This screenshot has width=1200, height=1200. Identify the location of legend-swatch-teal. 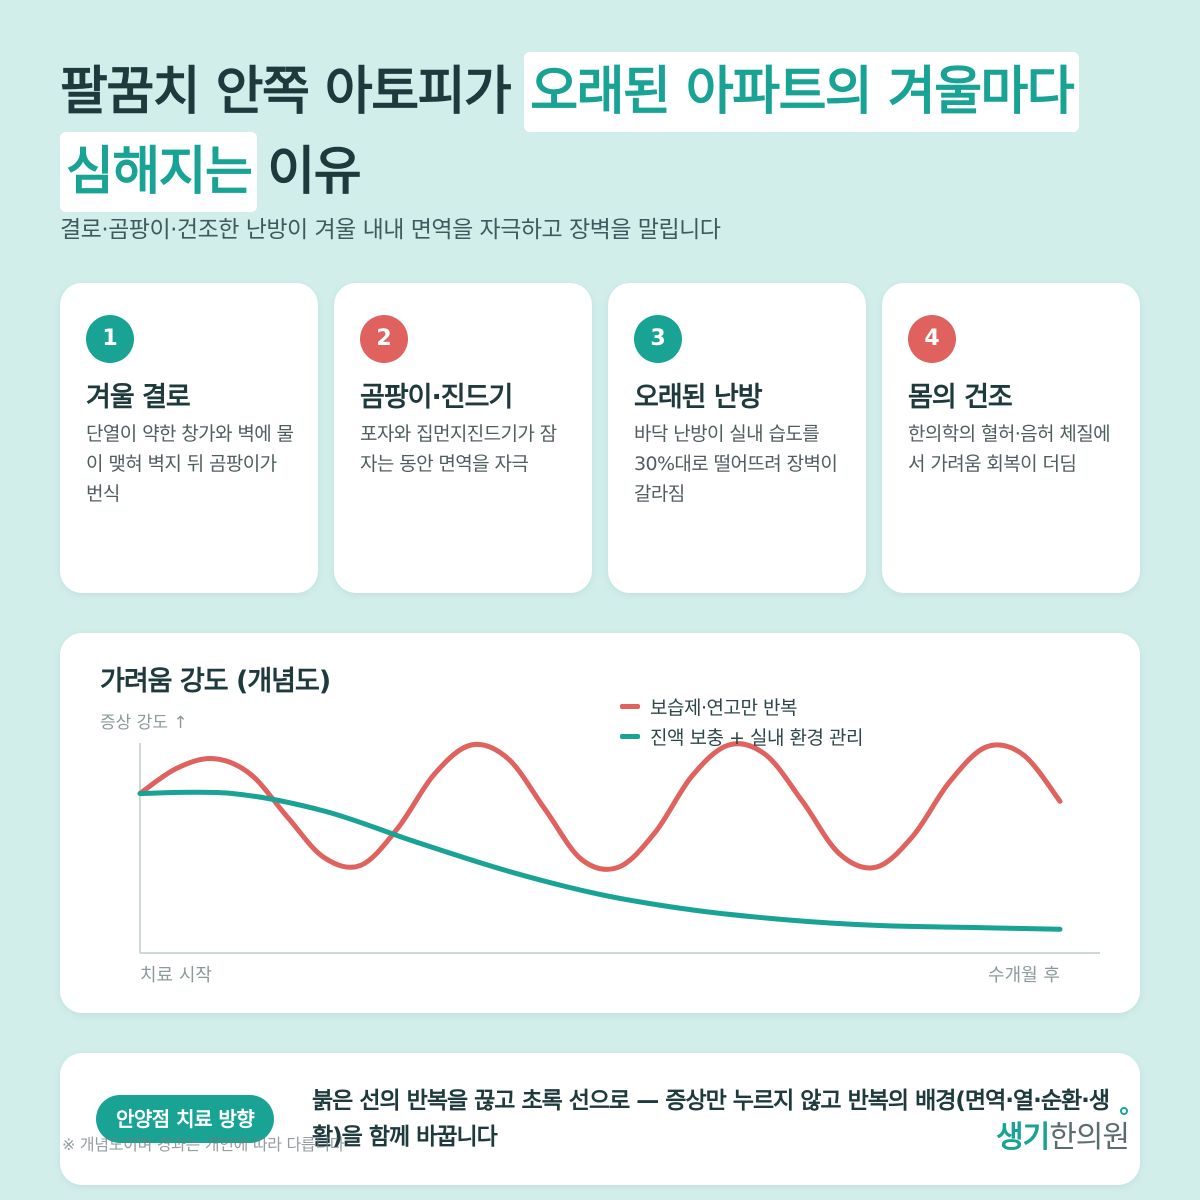
(630, 736).